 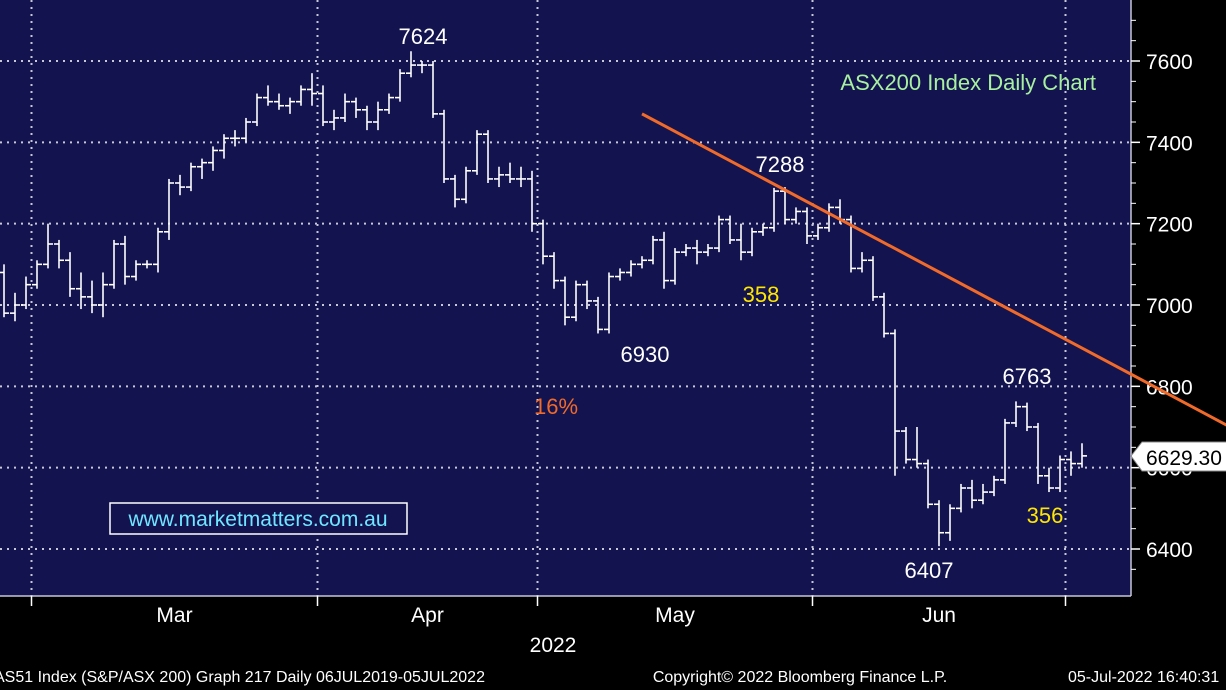 What do you see at coordinates (257, 519) in the screenshot?
I see `watermark-text: www.marketmatters.com.au` at bounding box center [257, 519].